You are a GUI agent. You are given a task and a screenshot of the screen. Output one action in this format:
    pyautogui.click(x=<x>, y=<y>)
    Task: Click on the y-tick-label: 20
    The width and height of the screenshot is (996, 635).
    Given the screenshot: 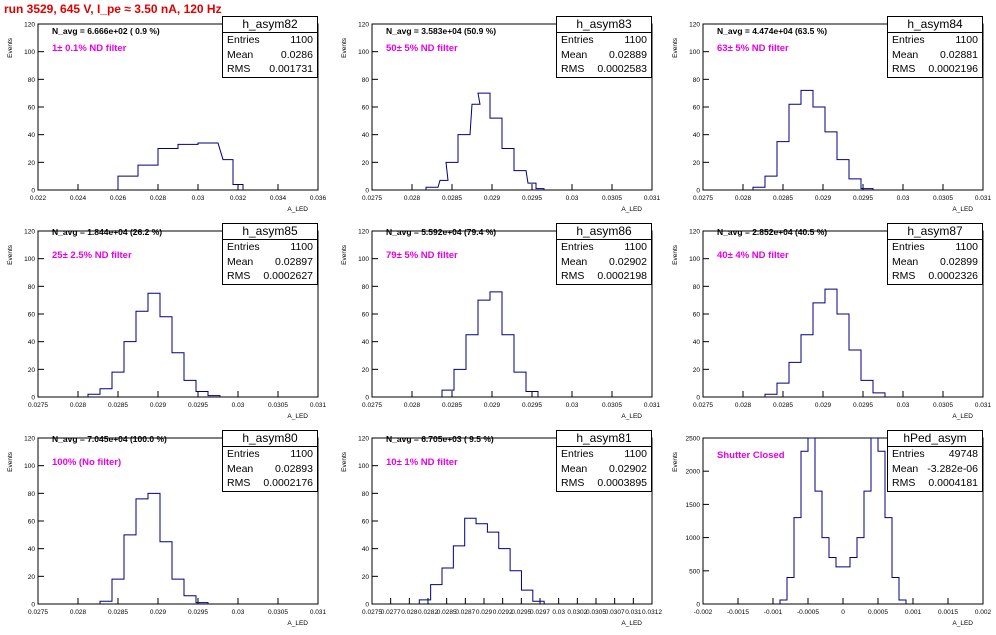 What is the action you would take?
    pyautogui.click(x=32, y=163)
    